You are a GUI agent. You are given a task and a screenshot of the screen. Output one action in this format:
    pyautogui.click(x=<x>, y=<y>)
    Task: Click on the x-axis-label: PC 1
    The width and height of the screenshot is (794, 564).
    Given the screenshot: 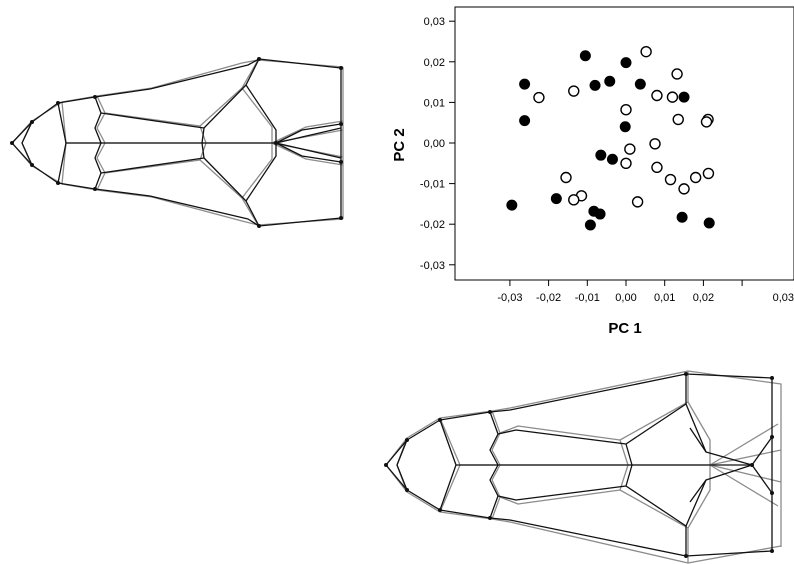 What is the action you would take?
    pyautogui.click(x=624, y=328)
    